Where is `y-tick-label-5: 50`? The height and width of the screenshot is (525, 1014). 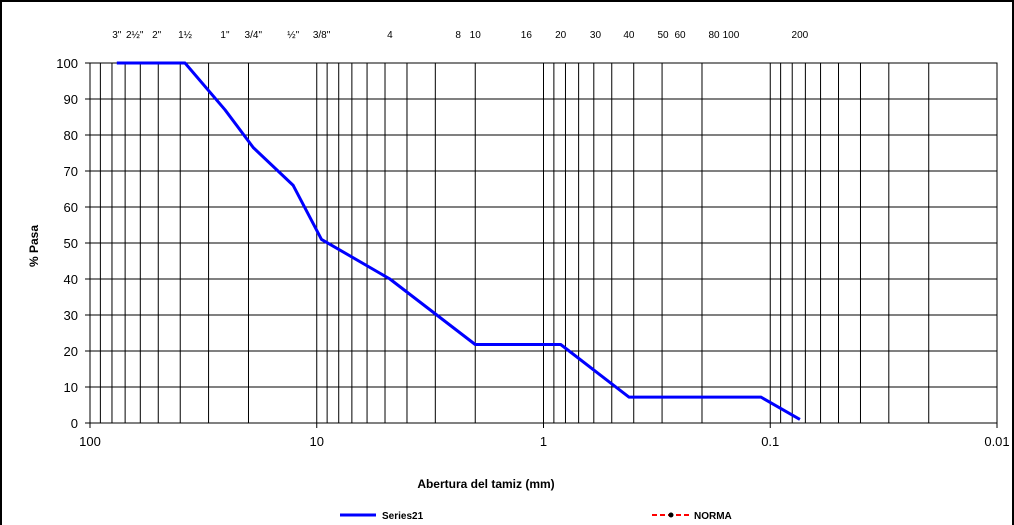
y-tick-label-5: 50 is located at coordinates (71, 243).